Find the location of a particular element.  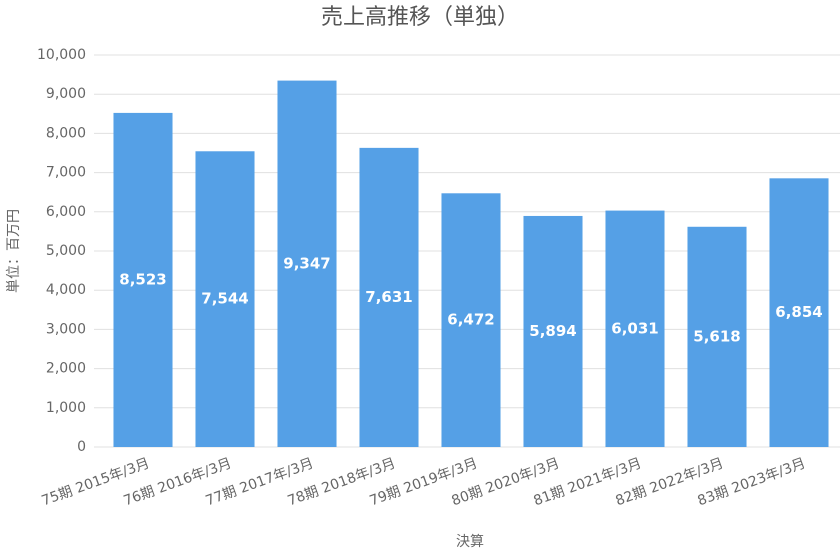

data-label: 5,618 is located at coordinates (716, 336).